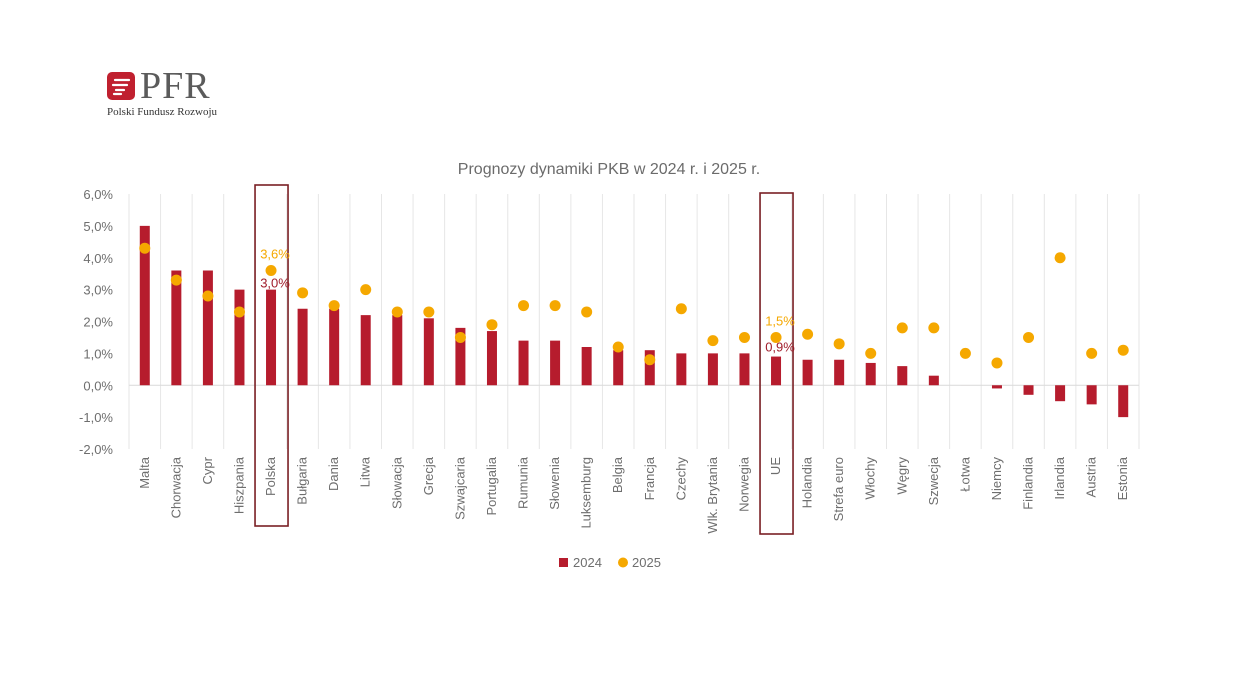 This screenshot has width=1254, height=700. Describe the element at coordinates (275, 283) in the screenshot. I see `data-label-2024: 3,0%` at that location.